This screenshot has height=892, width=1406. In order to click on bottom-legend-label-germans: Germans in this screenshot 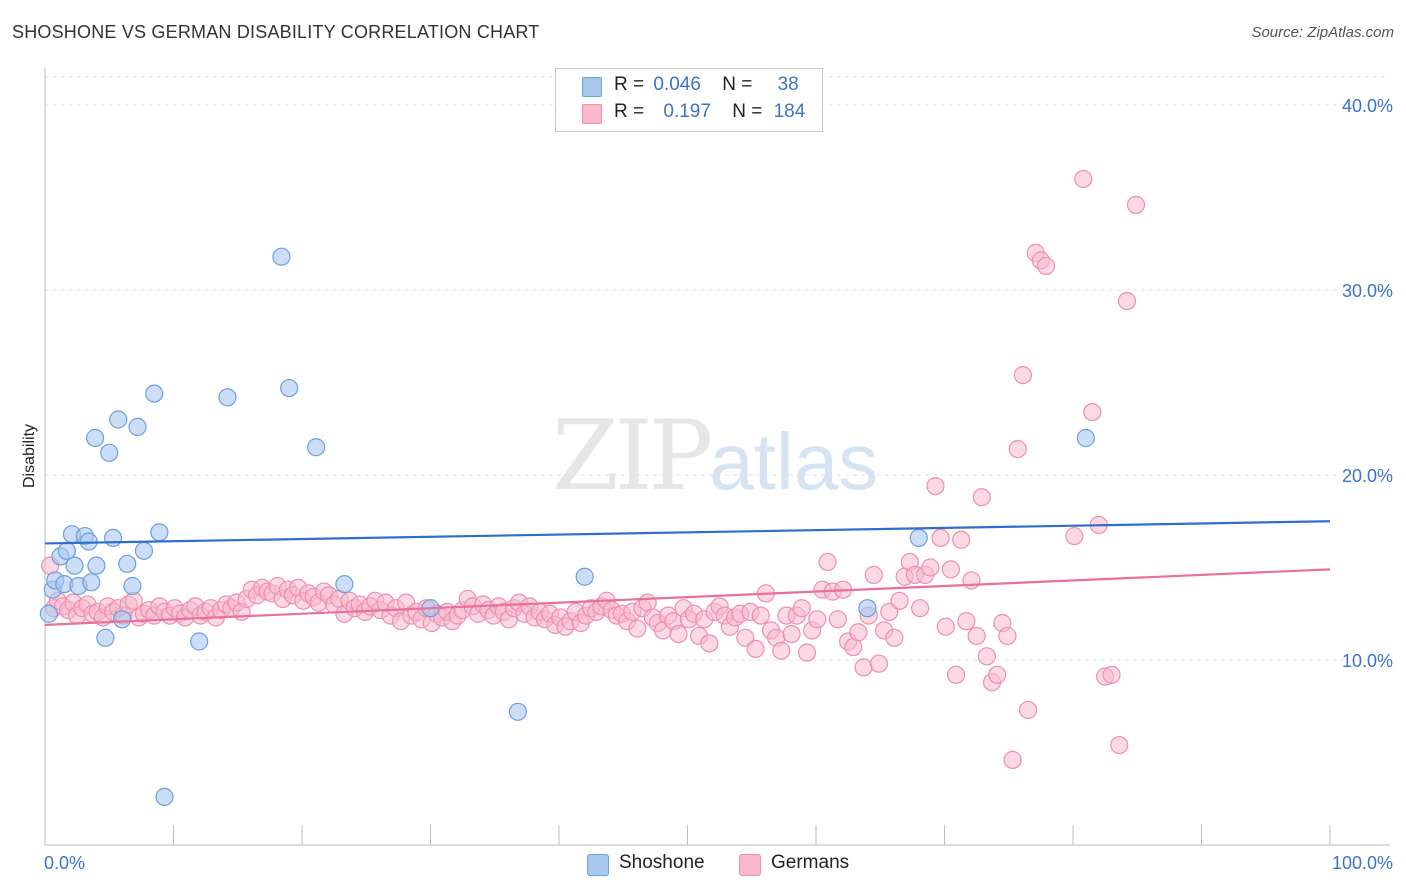, I will do `click(810, 862)`.